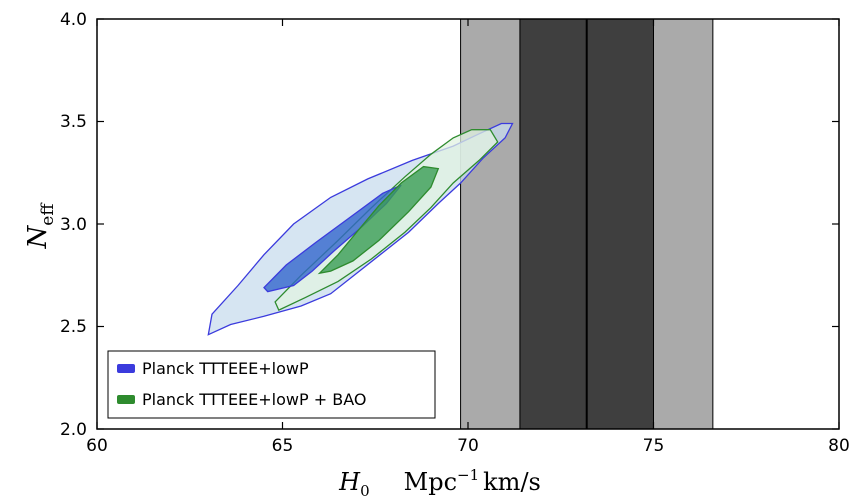 This screenshot has height=500, width=865. I want to click on legend-swatch-planck, so click(126, 368).